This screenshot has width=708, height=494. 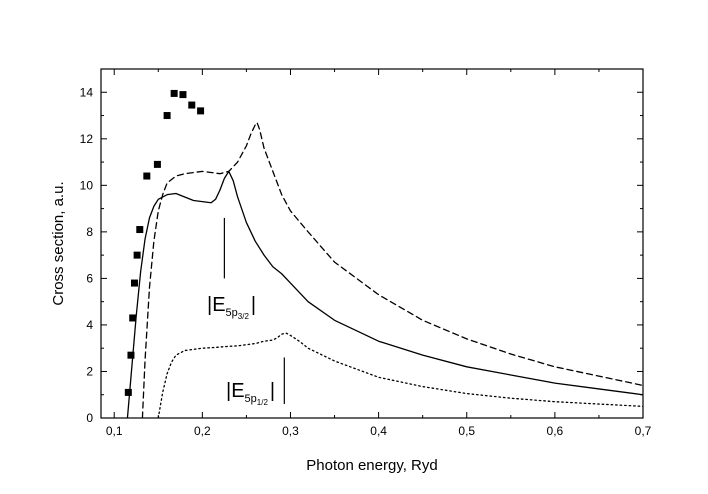 I want to click on y-tick-label: 10, so click(x=87, y=185).